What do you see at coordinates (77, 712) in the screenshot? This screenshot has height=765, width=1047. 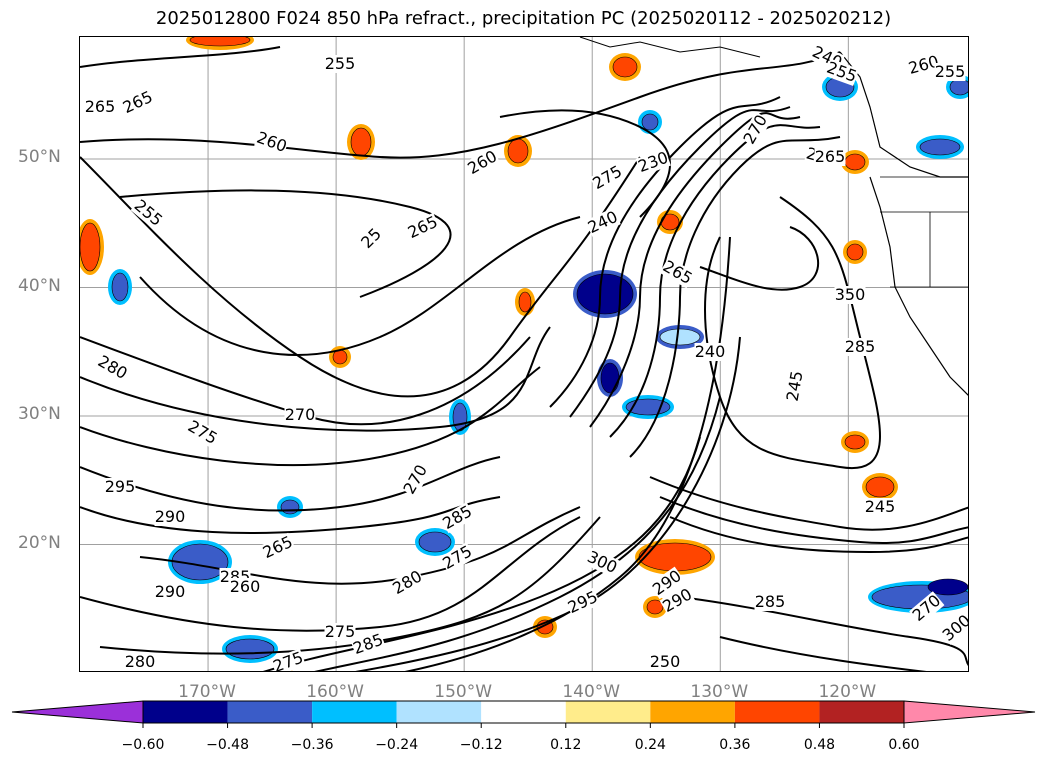 I see `colorbar-extend-low` at bounding box center [77, 712].